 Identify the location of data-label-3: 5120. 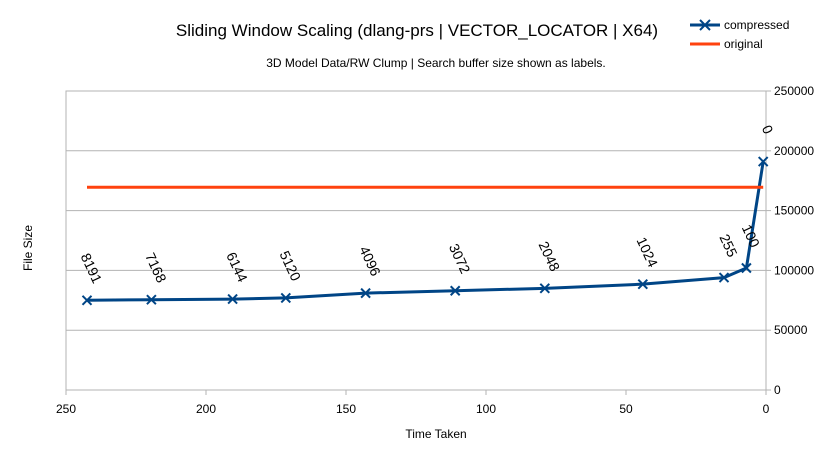
(290, 265).